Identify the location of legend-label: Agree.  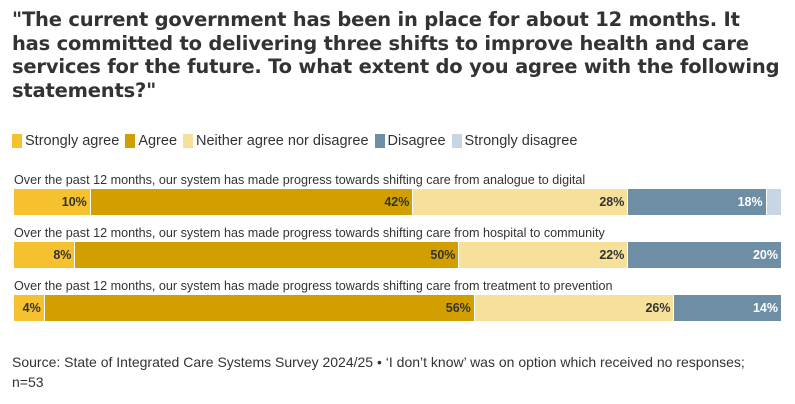
(158, 141).